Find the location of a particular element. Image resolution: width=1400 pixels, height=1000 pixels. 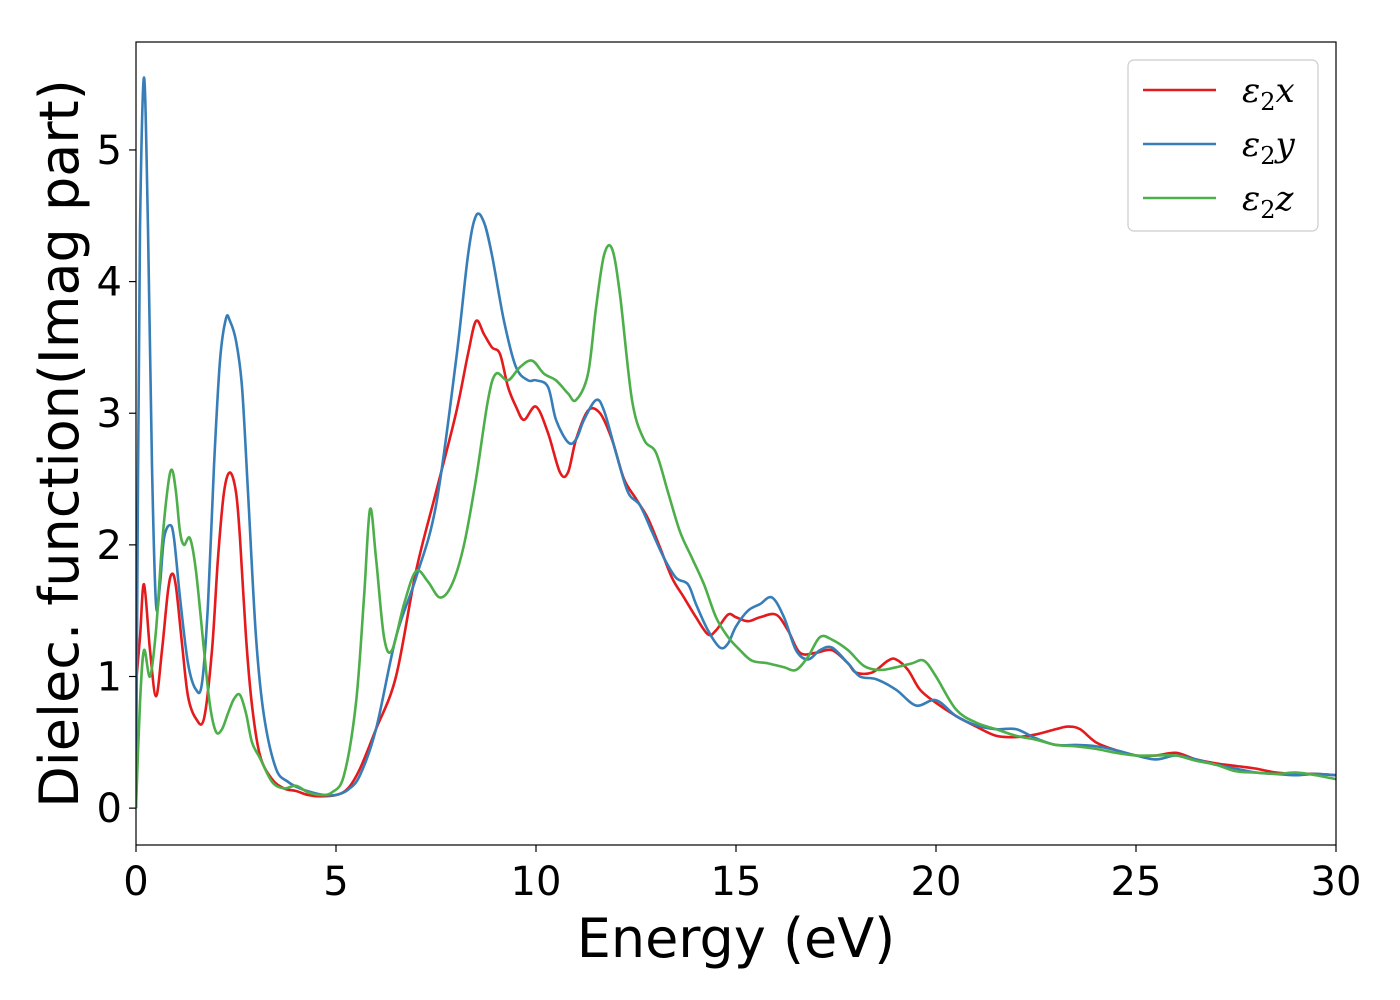

x-tick-label: 0 is located at coordinates (135, 882).